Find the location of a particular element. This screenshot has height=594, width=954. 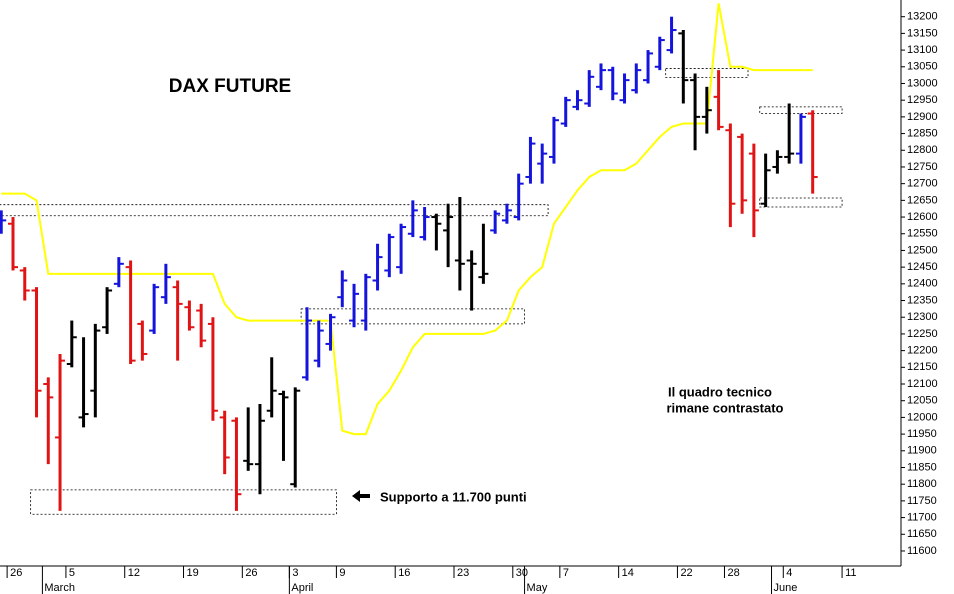

chart-title: DAX FUTURE is located at coordinates (230, 86).